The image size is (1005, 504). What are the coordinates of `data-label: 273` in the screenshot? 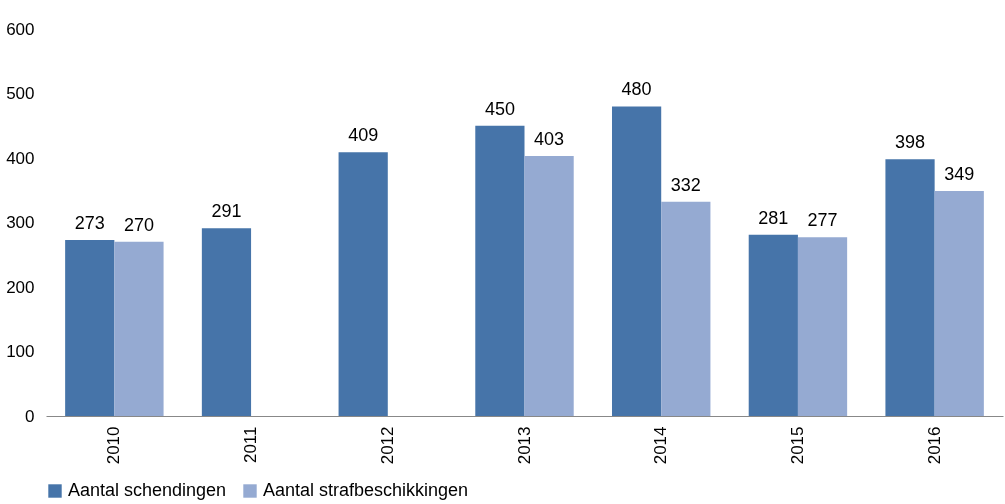 It's located at (89, 222).